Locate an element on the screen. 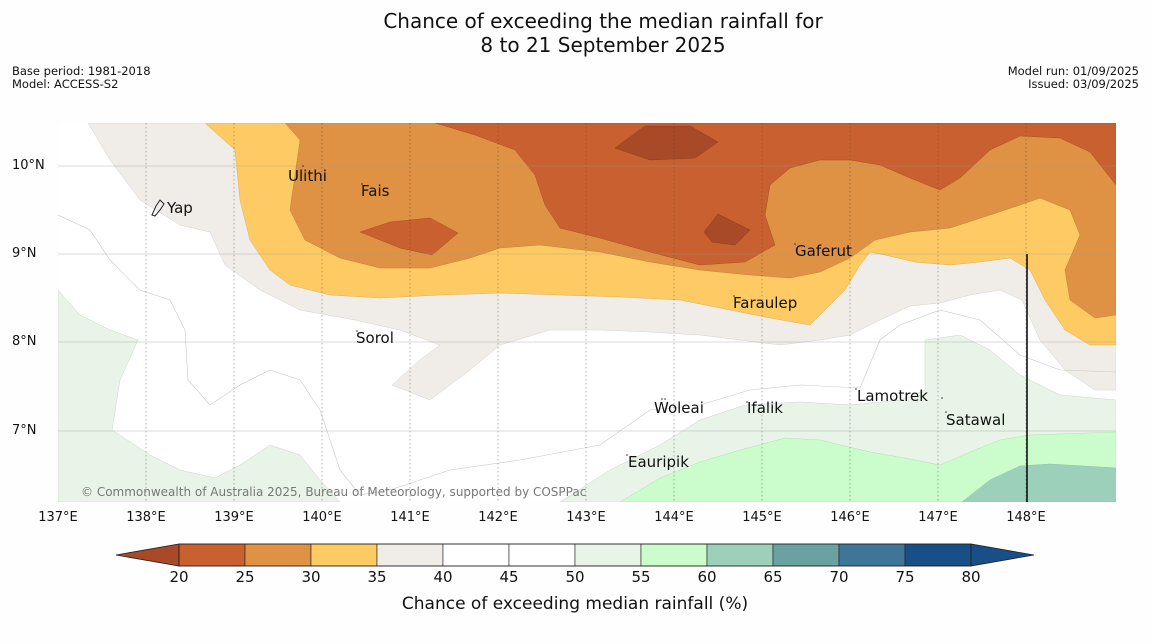  place-label-faraulep: Faraulep is located at coordinates (765, 303).